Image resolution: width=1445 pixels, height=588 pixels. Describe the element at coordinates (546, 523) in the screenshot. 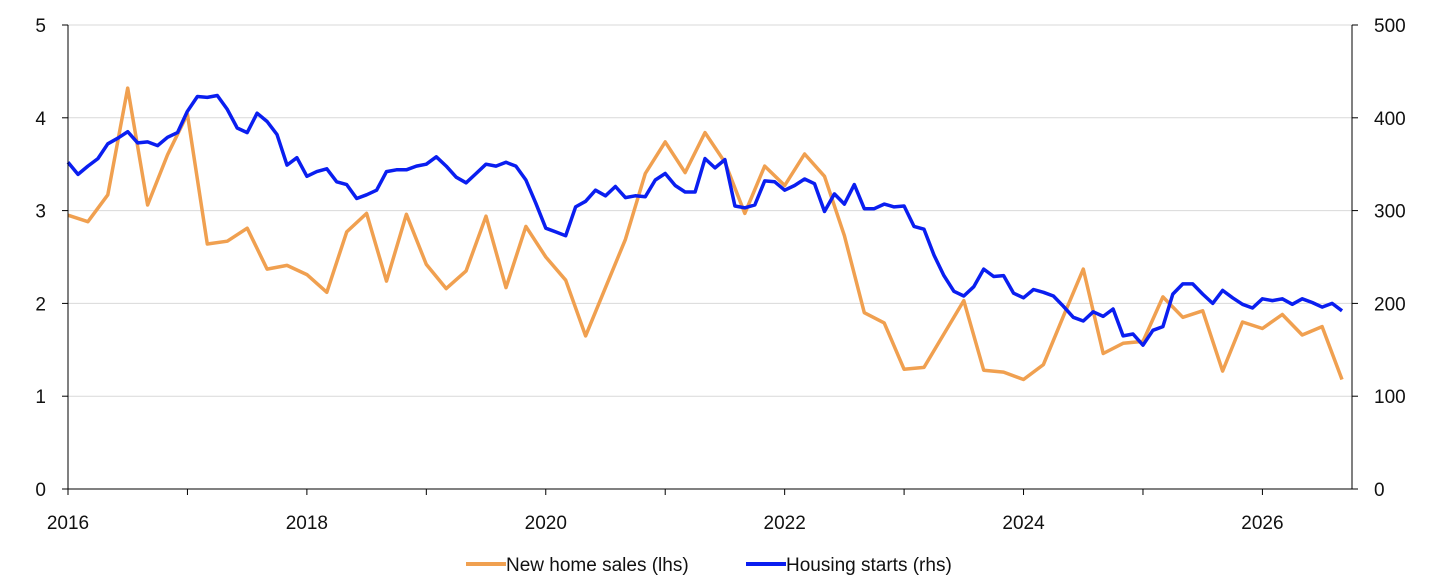

I see `x-tick-label: 2020` at that location.